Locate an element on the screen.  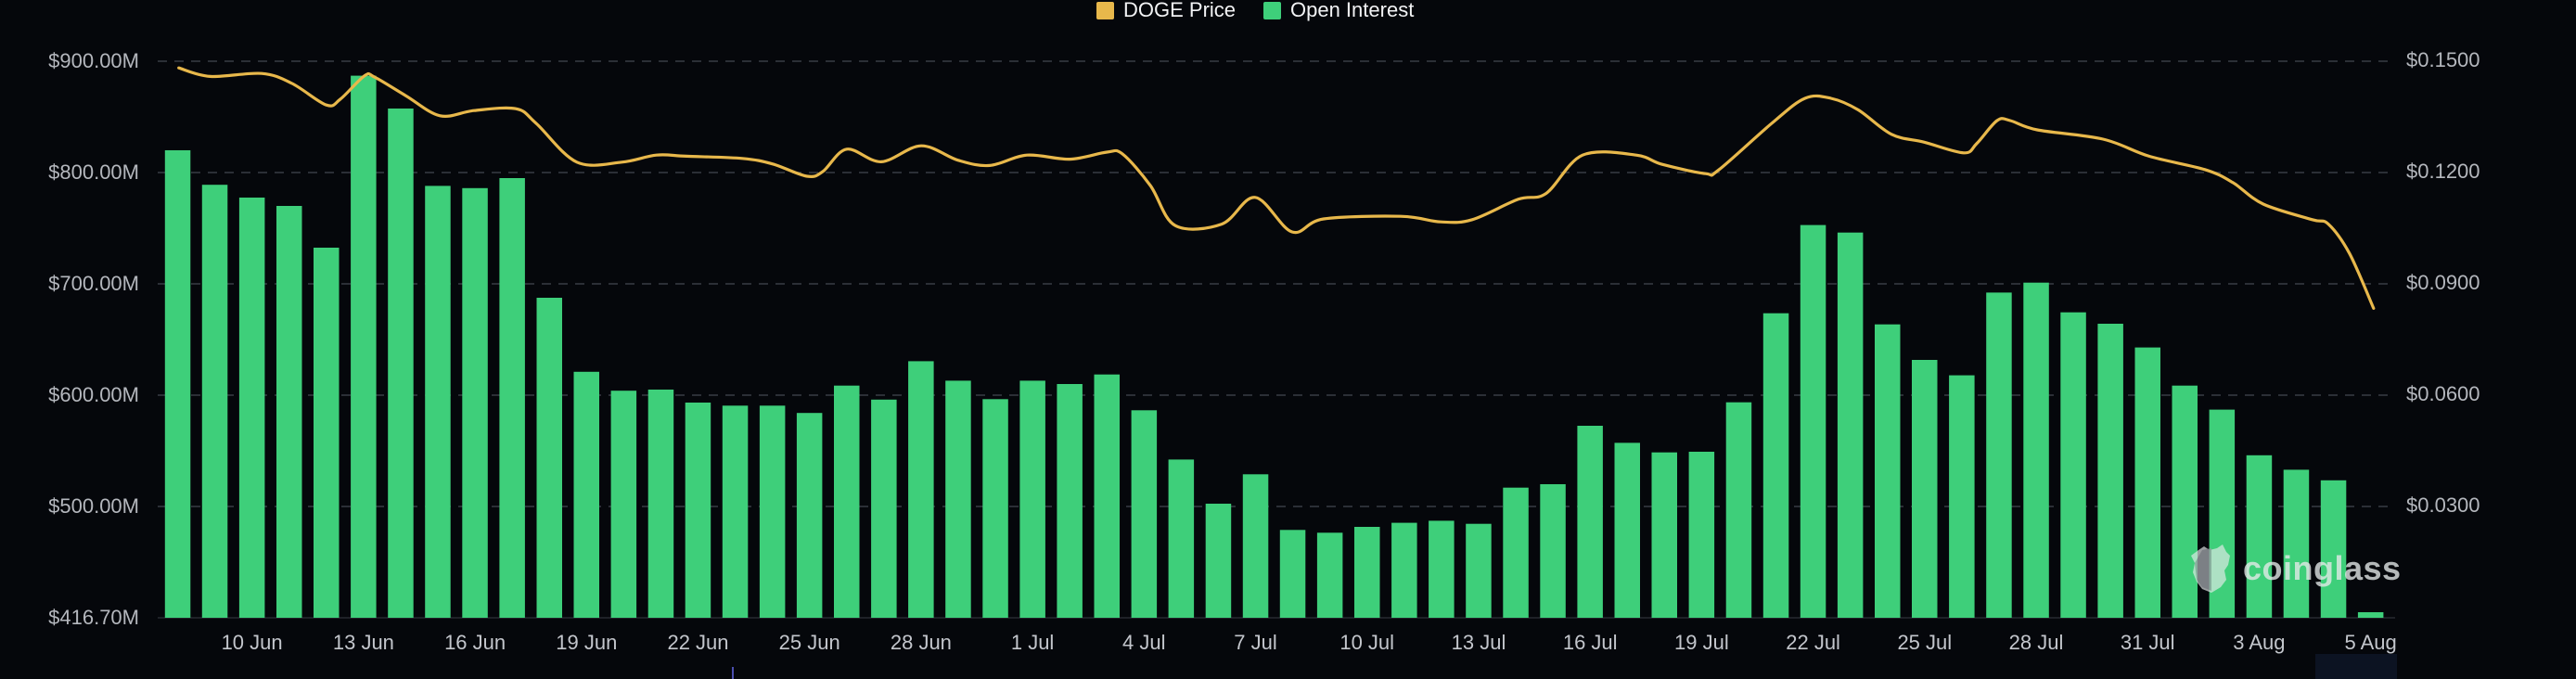
x-axis-tick: 25 Jun is located at coordinates (809, 642).